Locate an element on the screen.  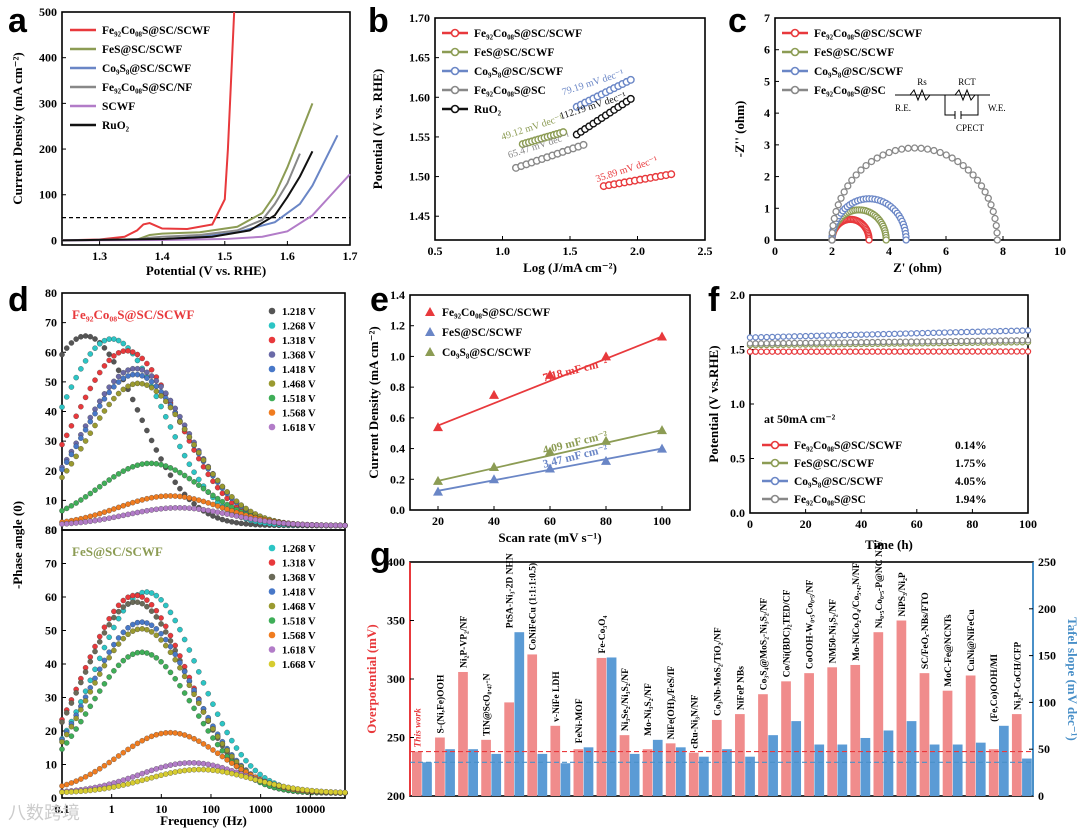
x-axis-label: Log (J/mA cm⁻²) is located at coordinates (570, 267).